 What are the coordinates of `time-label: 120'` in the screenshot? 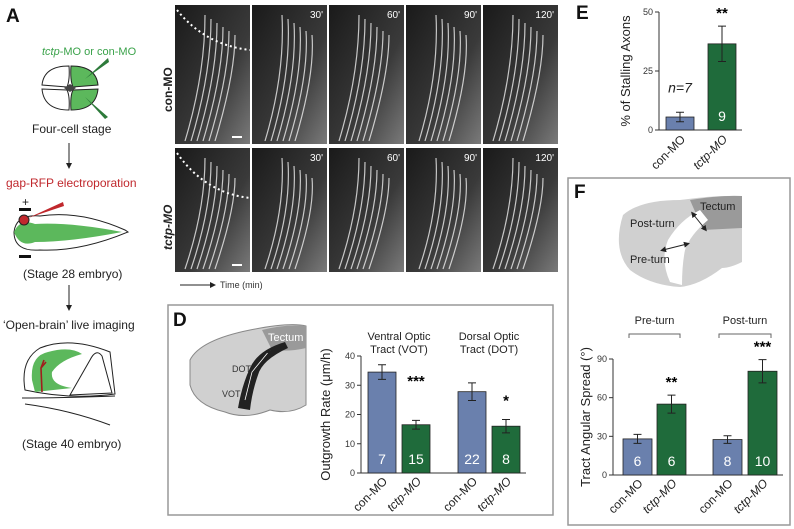 It's located at (544, 158).